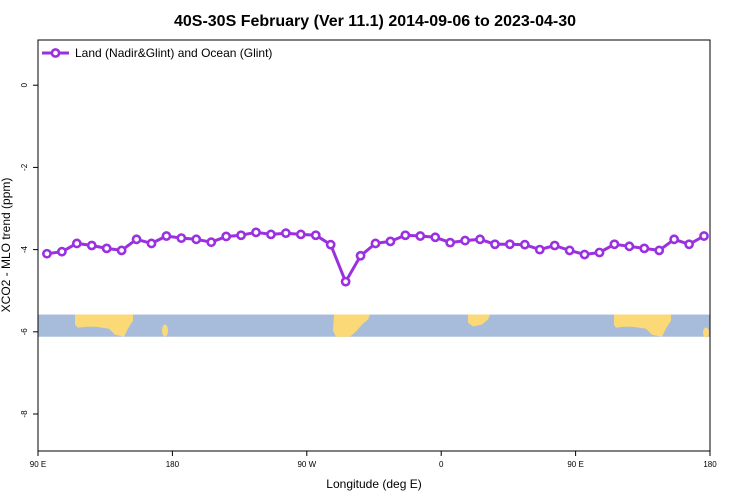  What do you see at coordinates (306, 464) in the screenshot?
I see `x-tick-label: 90 W` at bounding box center [306, 464].